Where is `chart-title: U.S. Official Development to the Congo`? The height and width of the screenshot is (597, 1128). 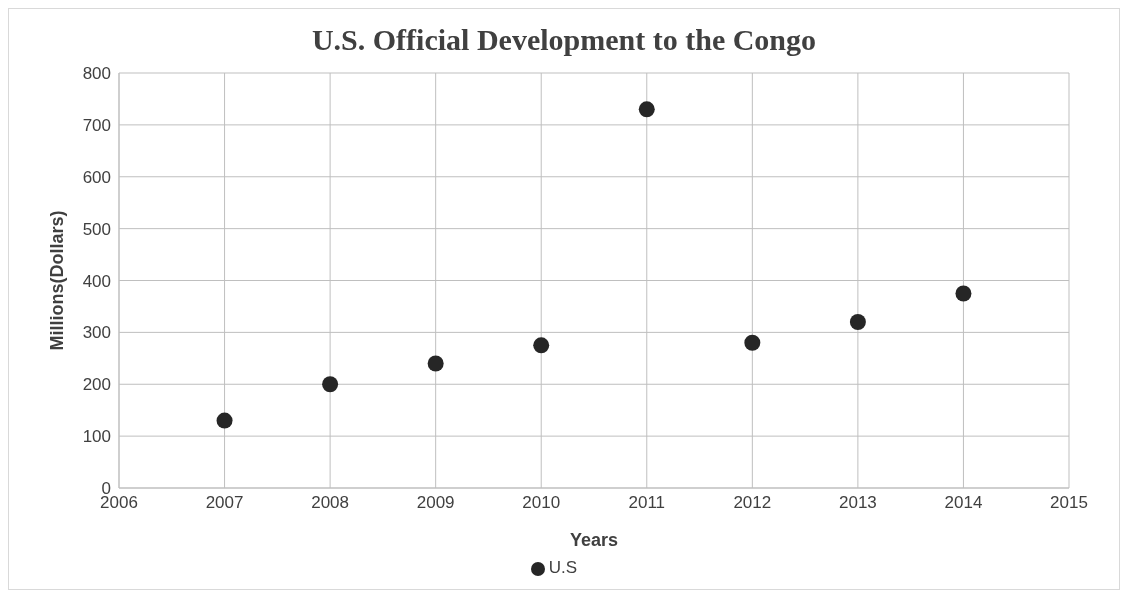 chart-title: U.S. Official Development to the Congo is located at coordinates (564, 40).